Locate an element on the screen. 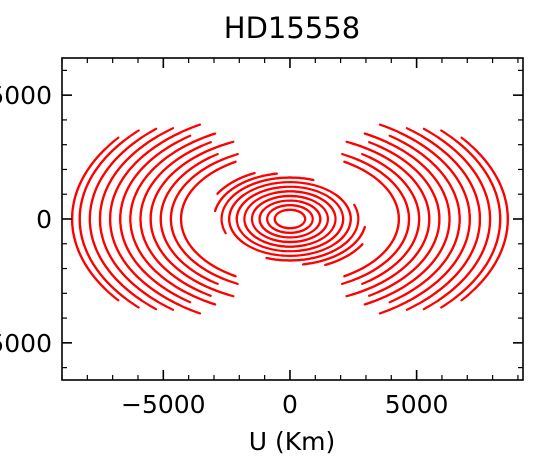  x-tick-label: −5000 is located at coordinates (163, 404).